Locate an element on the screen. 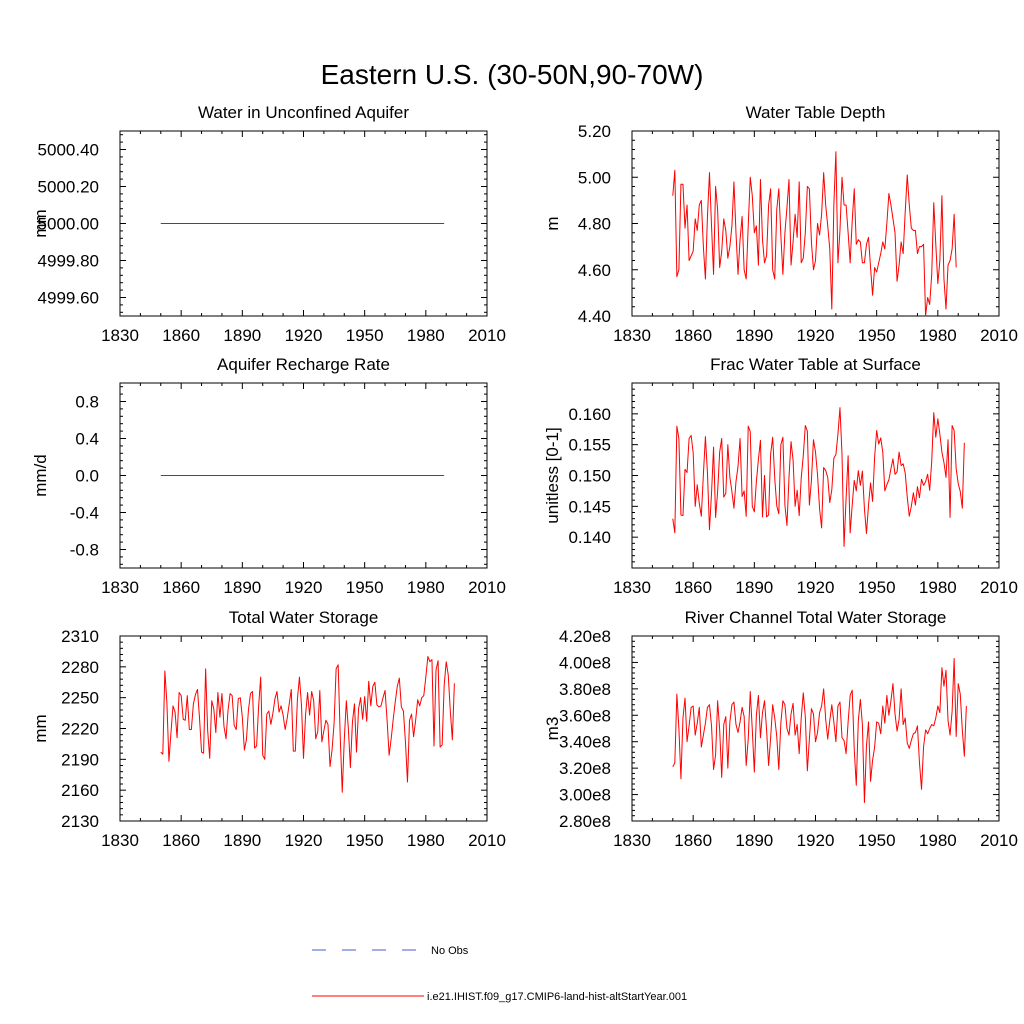 This screenshot has height=1024, width=1024. y-tick-label: 5000.40 is located at coordinates (68, 150).